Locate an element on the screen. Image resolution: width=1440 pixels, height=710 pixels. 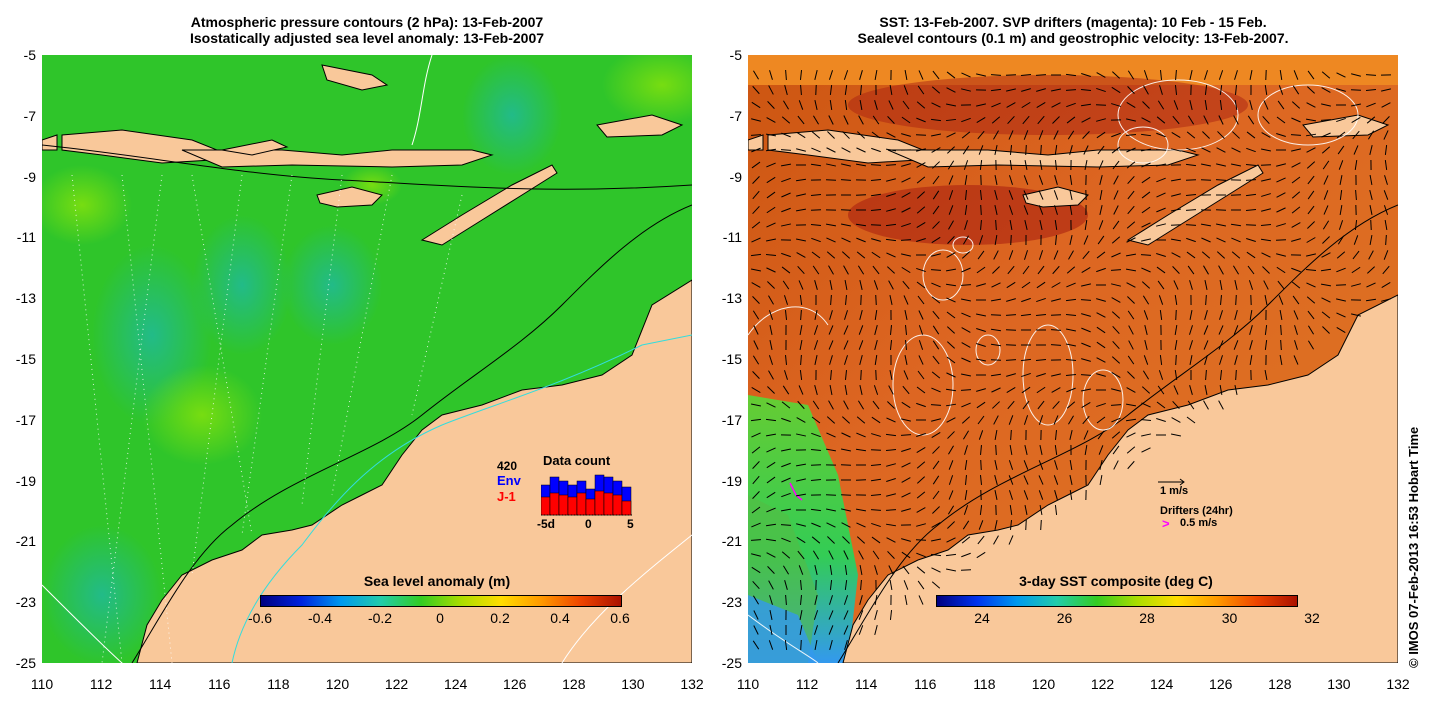
left-lon-tick-110: 110 is located at coordinates (42, 684).